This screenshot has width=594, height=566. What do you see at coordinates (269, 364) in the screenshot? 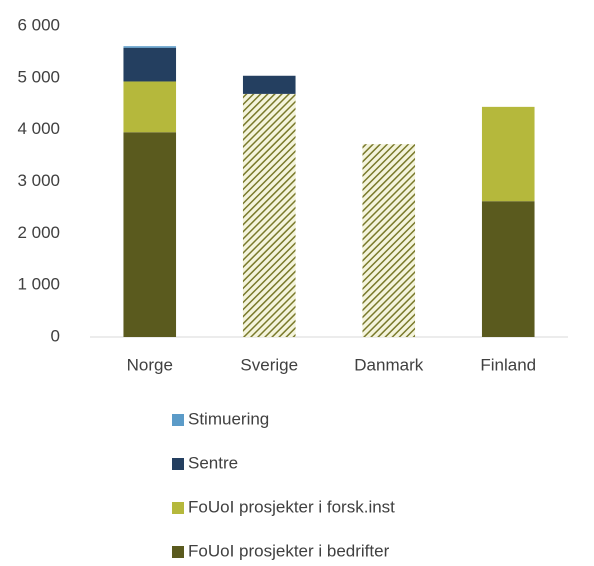
I see `x-tick-label: Sverige` at bounding box center [269, 364].